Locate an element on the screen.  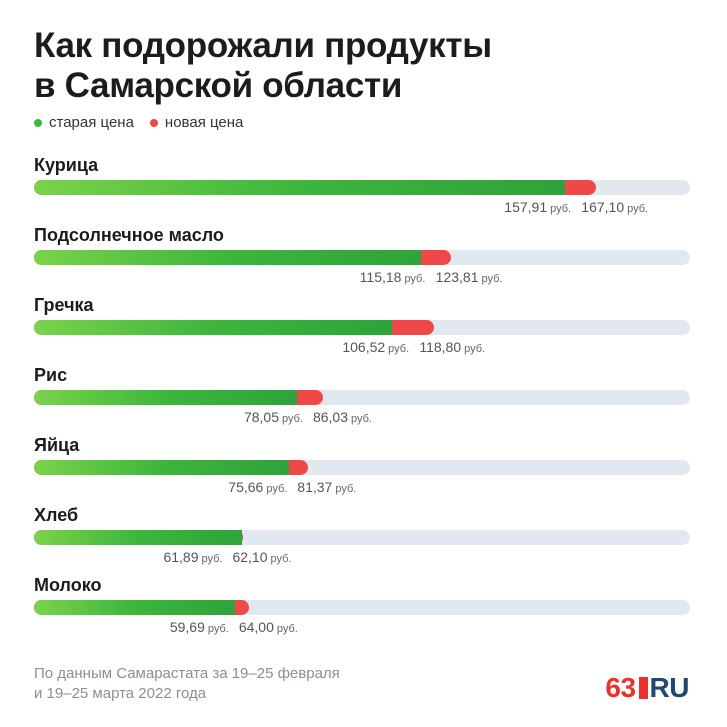
value-label-old: 115,18 руб. is located at coordinates (392, 277).